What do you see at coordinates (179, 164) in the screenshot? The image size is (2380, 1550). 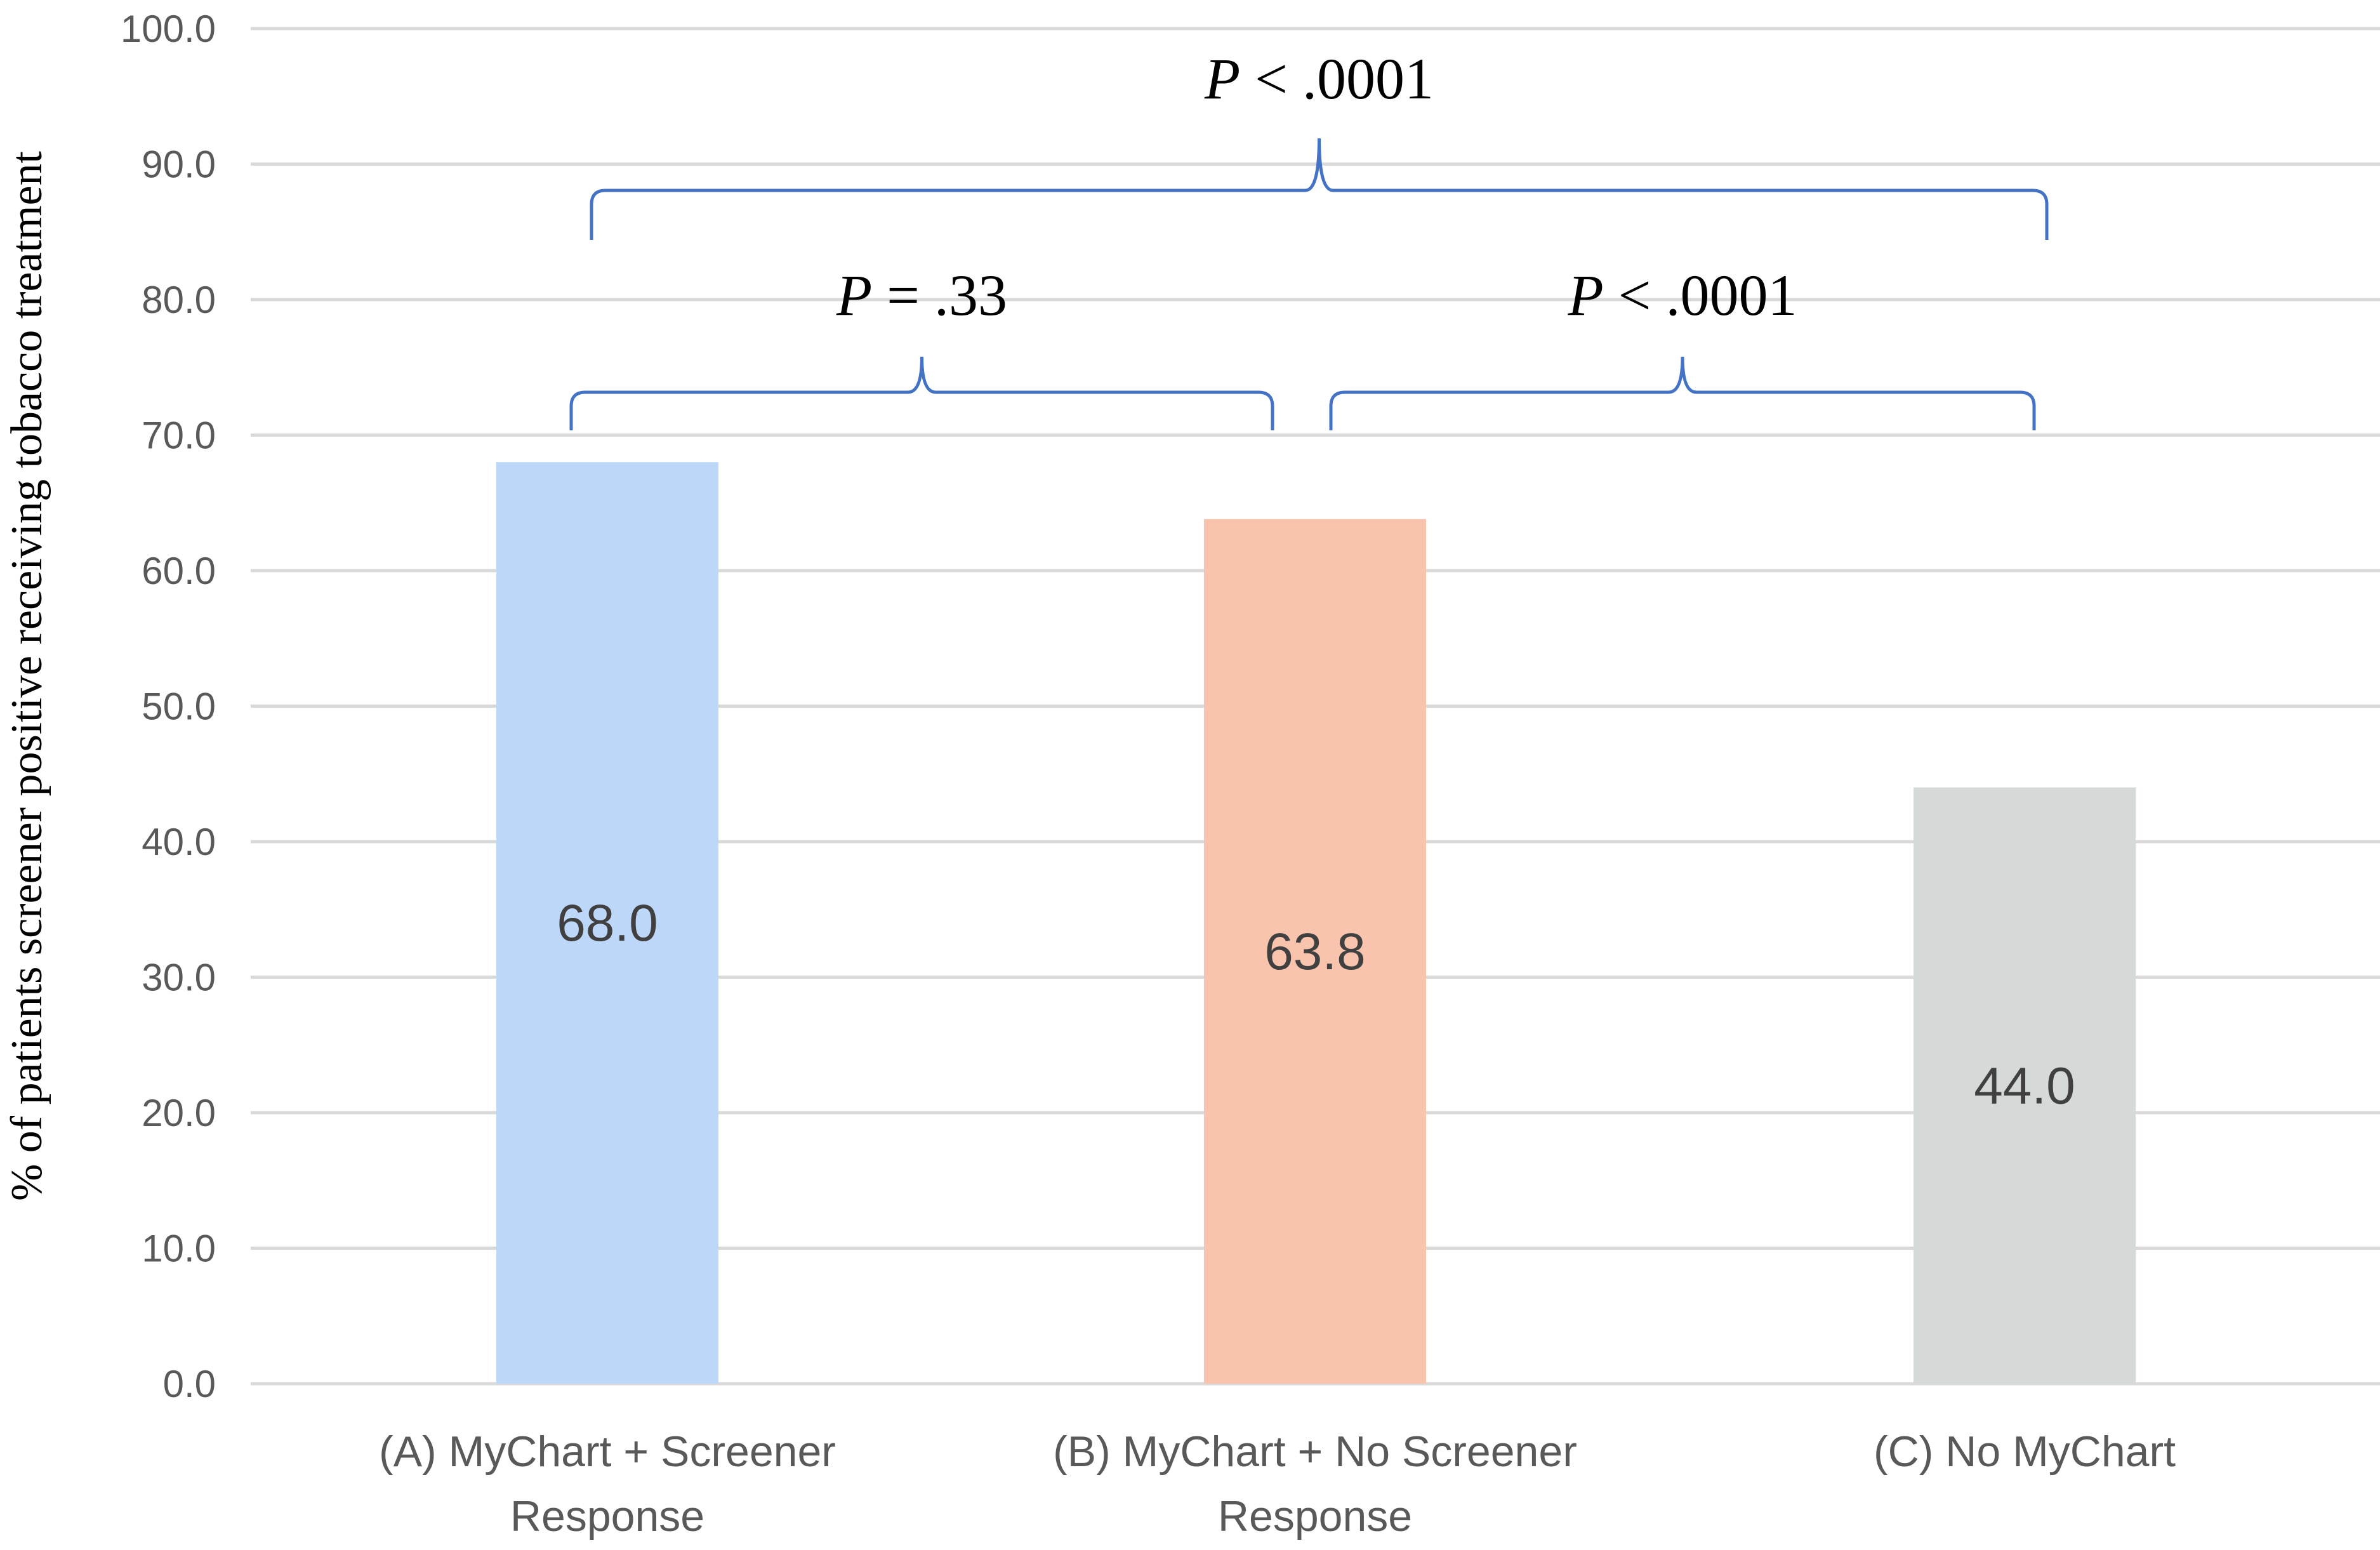 I see `y-tick-label: 90.0` at bounding box center [179, 164].